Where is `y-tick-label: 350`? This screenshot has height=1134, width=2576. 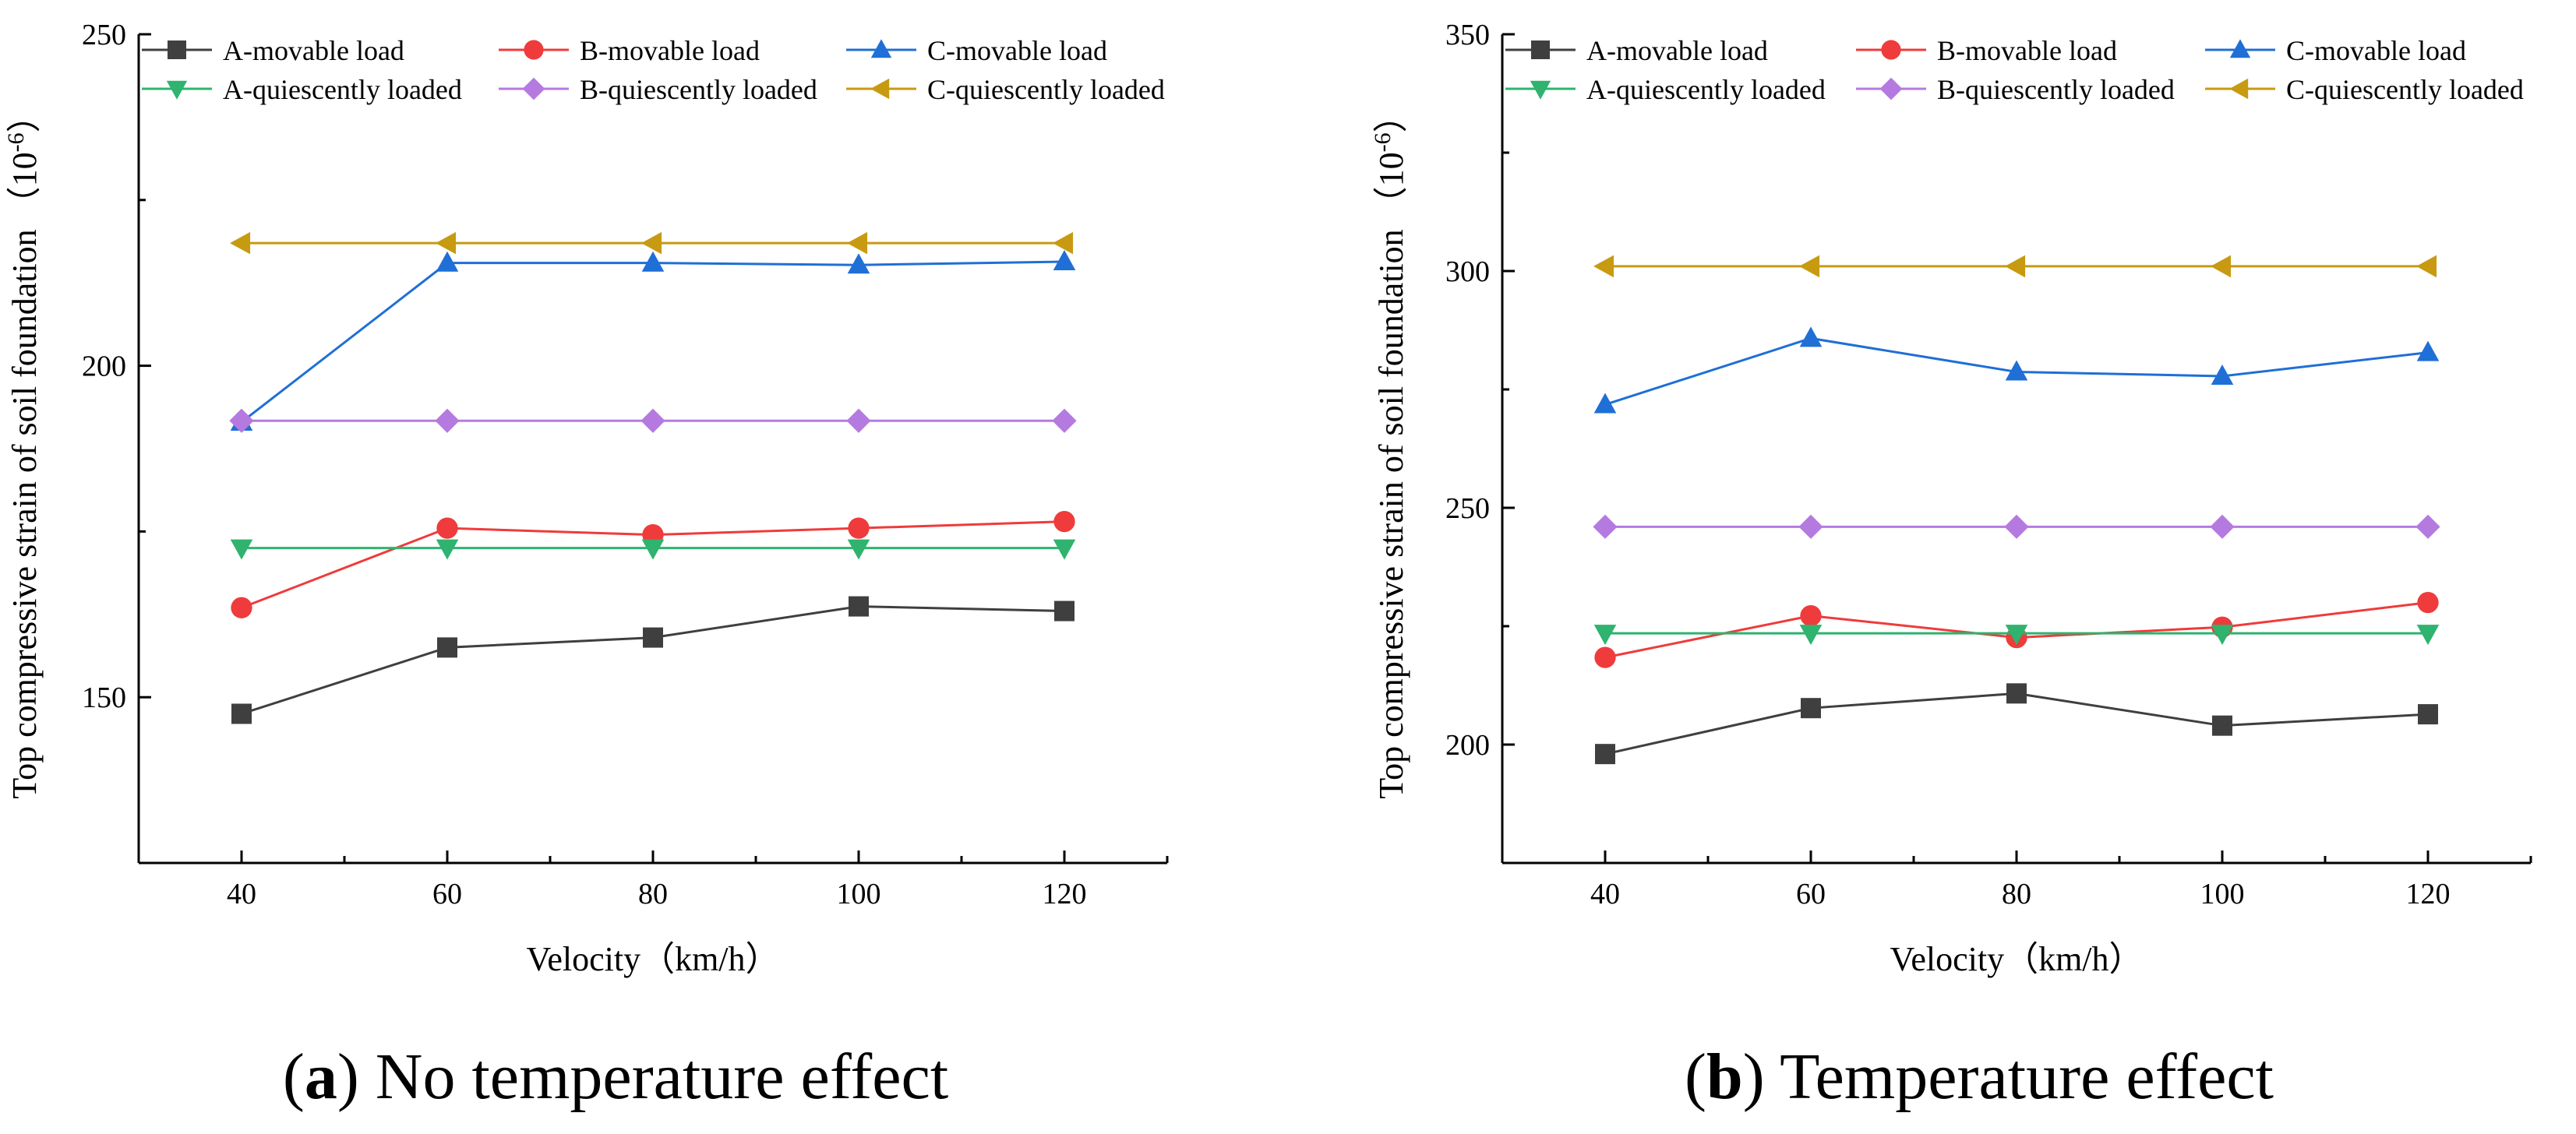
y-tick-label: 350 is located at coordinates (1467, 35).